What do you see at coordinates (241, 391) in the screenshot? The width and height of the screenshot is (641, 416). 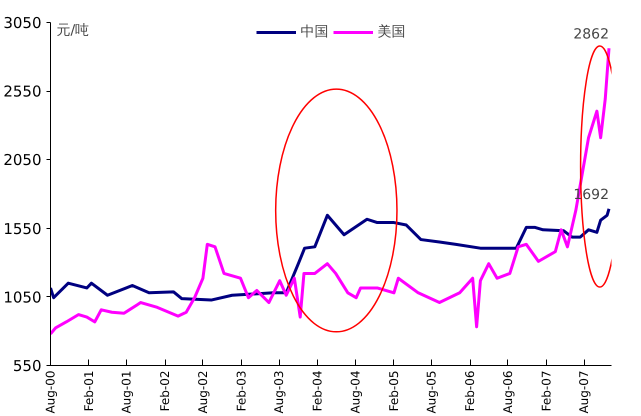 I see `x-tick-label: Feb-03` at bounding box center [241, 391].